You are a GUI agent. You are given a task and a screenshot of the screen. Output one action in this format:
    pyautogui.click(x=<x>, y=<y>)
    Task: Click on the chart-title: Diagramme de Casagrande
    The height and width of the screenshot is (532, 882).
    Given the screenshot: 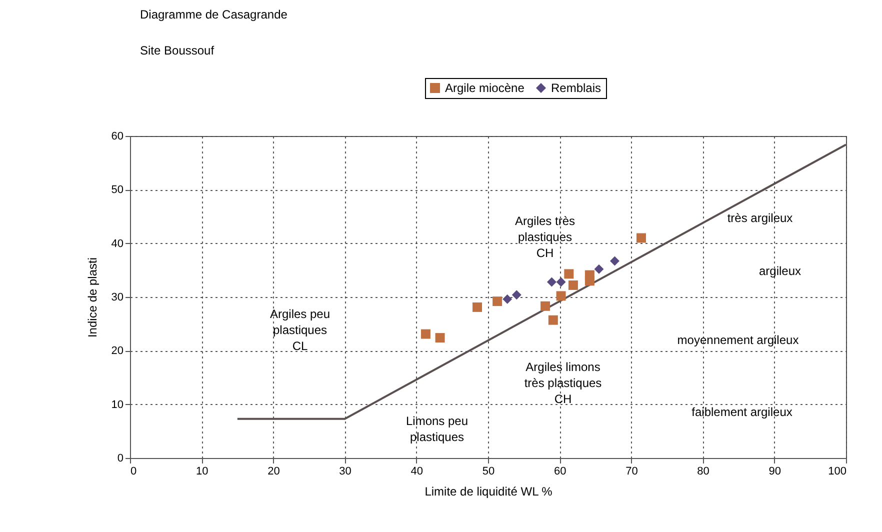 What is the action you would take?
    pyautogui.click(x=214, y=15)
    